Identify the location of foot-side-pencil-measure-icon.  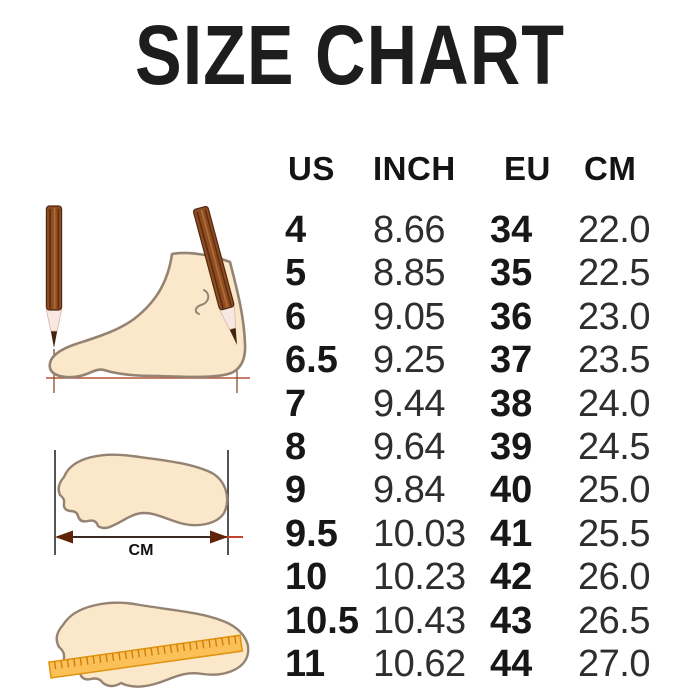
(146, 292).